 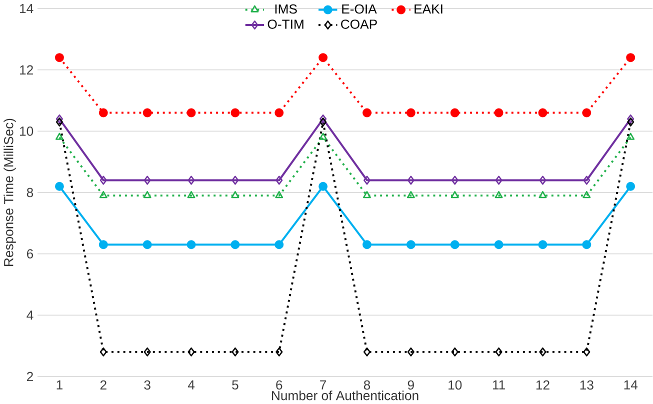 What do you see at coordinates (286, 9) in the screenshot?
I see `legend-label: IMS` at bounding box center [286, 9].